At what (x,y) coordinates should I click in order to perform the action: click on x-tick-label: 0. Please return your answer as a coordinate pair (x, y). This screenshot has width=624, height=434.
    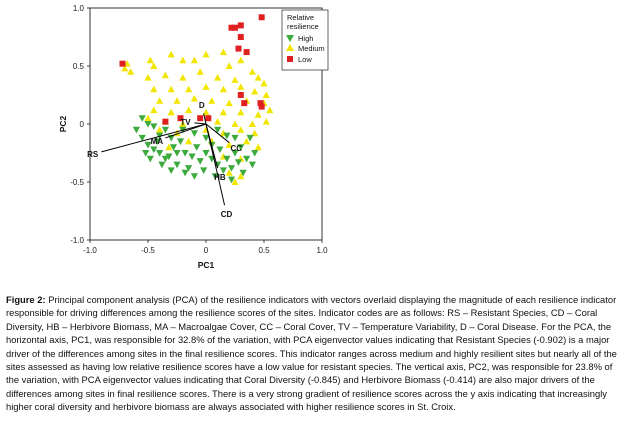
    Looking at the image, I should click on (206, 250).